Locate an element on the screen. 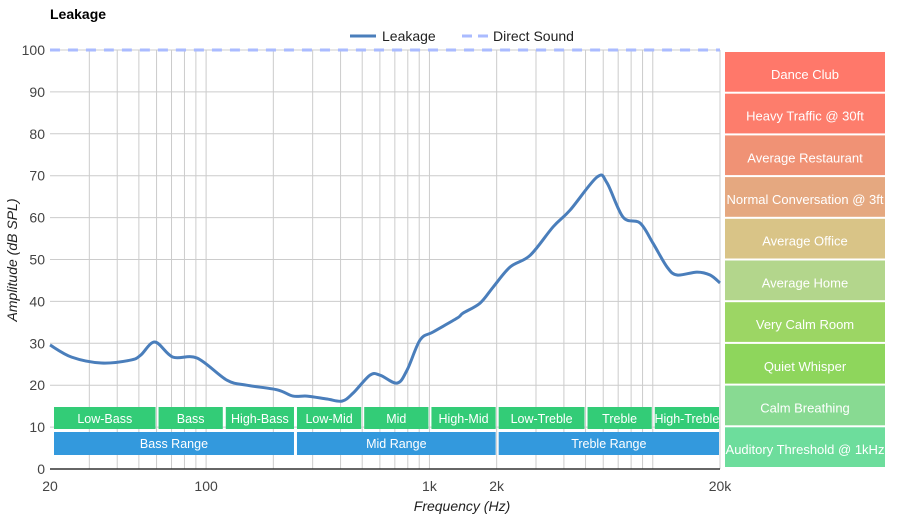  range-label: Treble Range is located at coordinates (608, 444).